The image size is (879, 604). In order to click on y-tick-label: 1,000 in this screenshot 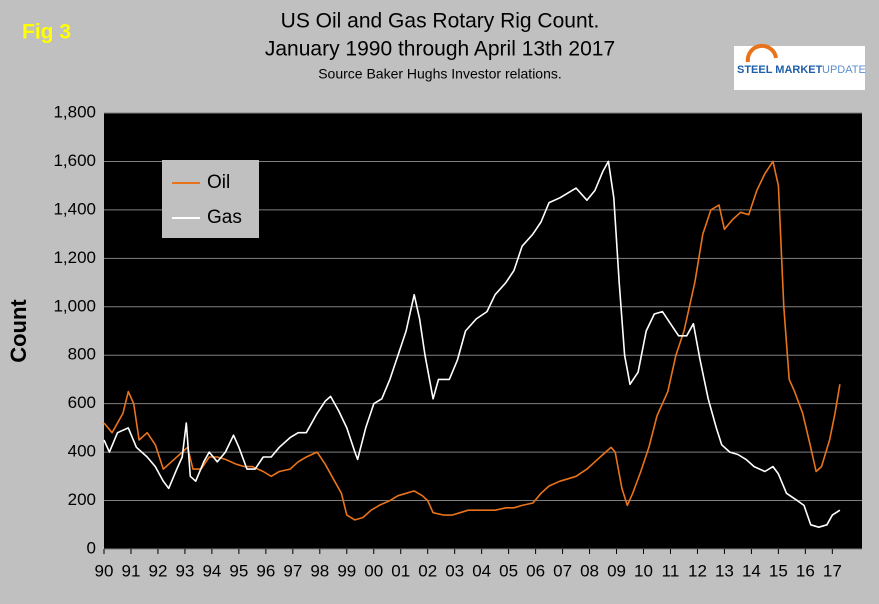, I will do `click(74, 305)`.